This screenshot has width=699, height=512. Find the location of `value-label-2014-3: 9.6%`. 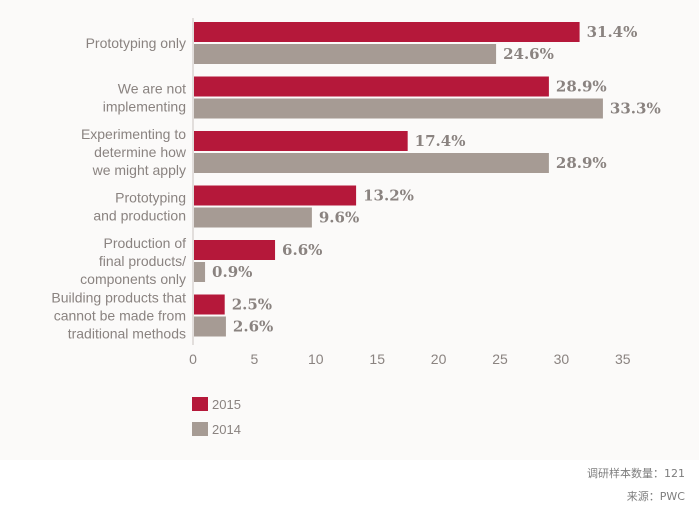

value-label-2014-3: 9.6% is located at coordinates (339, 218).